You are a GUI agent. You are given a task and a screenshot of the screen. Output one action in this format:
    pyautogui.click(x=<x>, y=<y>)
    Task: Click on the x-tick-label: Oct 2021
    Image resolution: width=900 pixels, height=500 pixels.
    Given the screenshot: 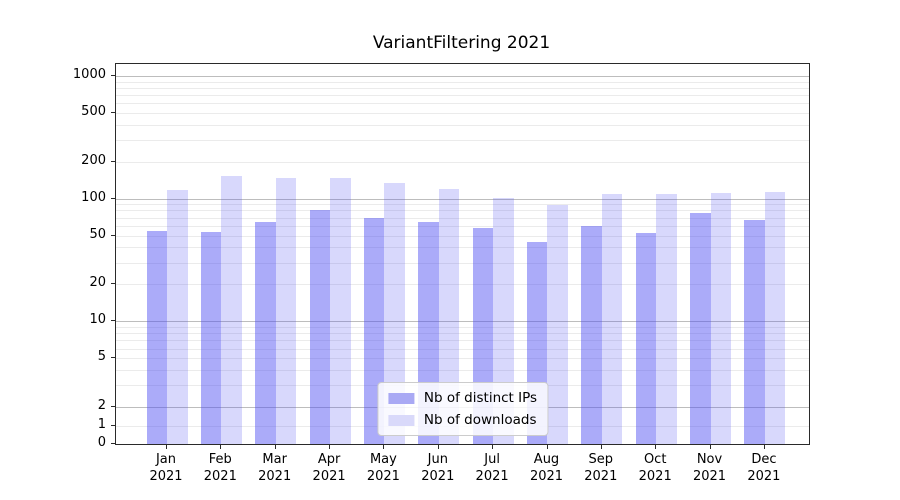 What is the action you would take?
    pyautogui.click(x=655, y=468)
    